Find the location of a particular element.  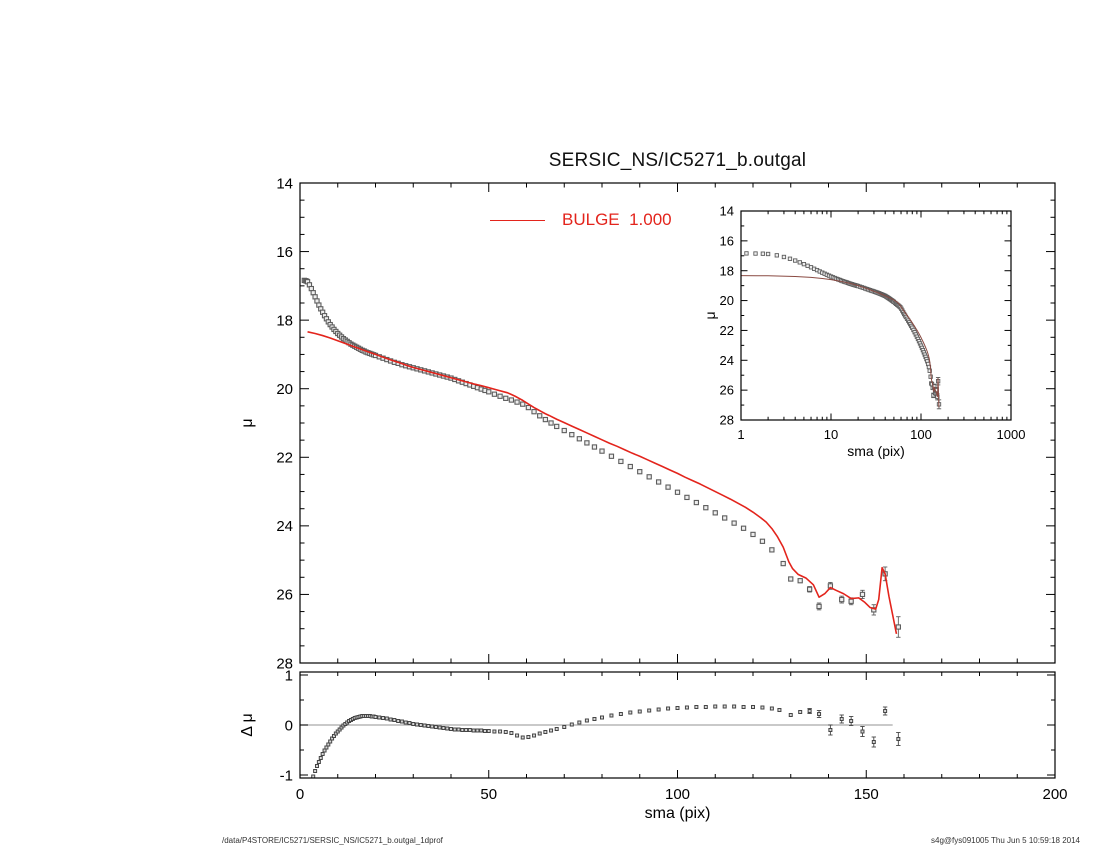

legend: BULGE 1.000 is located at coordinates (581, 220).